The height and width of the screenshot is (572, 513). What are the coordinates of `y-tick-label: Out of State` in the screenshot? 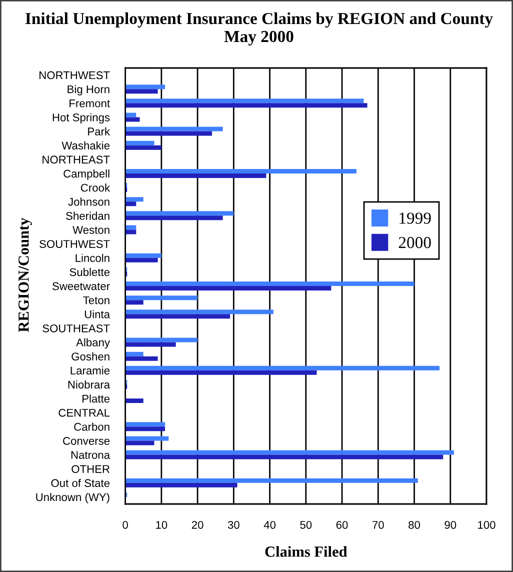 It's located at (80, 483).